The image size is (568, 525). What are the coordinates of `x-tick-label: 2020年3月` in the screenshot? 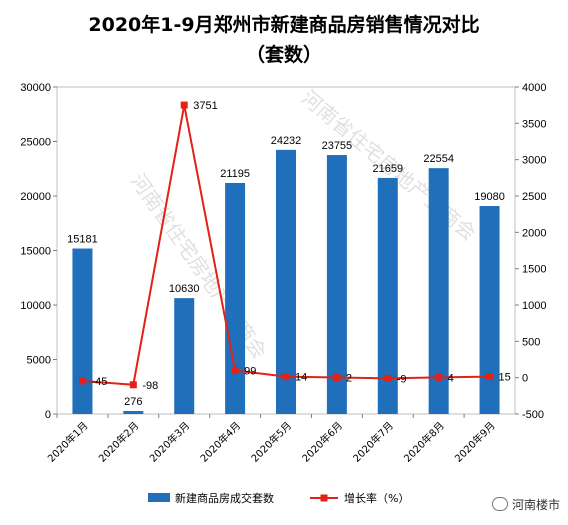 It's located at (170, 442).